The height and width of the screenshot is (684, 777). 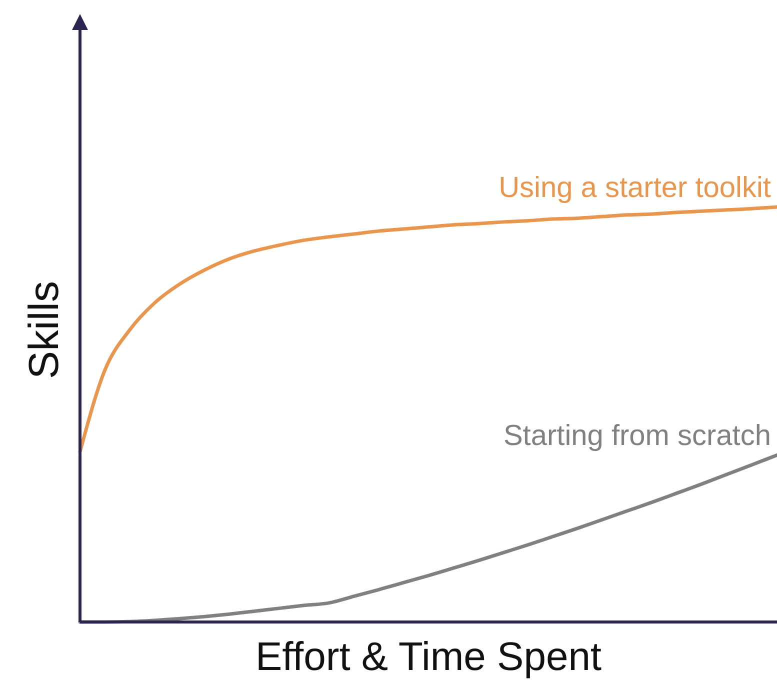 I want to click on series-label: Starting from scratch, so click(x=637, y=436).